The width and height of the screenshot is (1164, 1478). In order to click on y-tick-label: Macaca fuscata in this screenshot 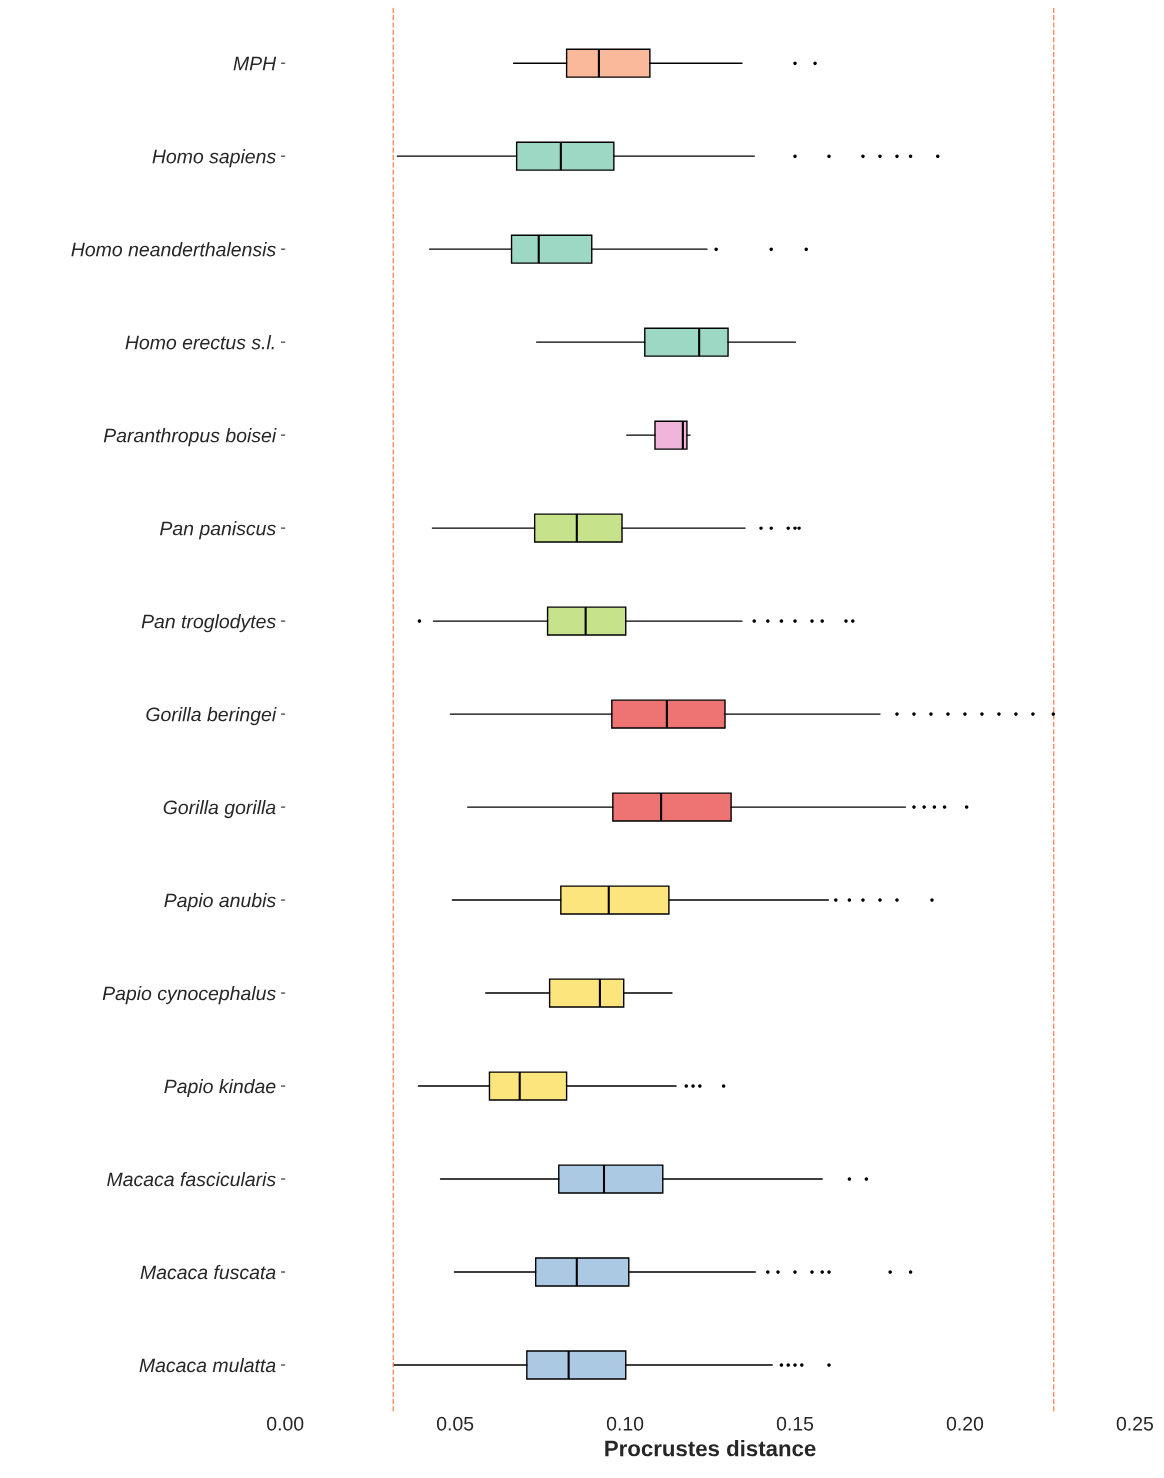, I will do `click(208, 1272)`.